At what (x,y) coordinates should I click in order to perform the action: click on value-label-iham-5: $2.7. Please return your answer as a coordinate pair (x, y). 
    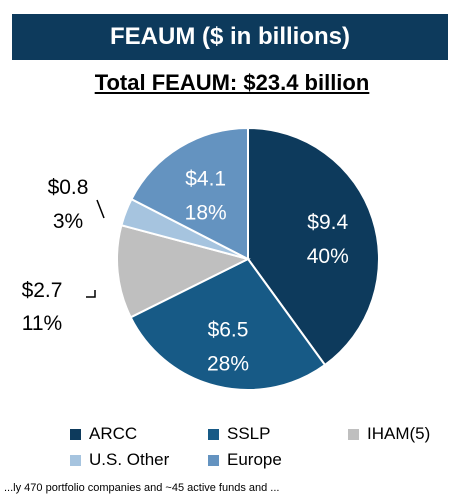
    Looking at the image, I should click on (42, 290).